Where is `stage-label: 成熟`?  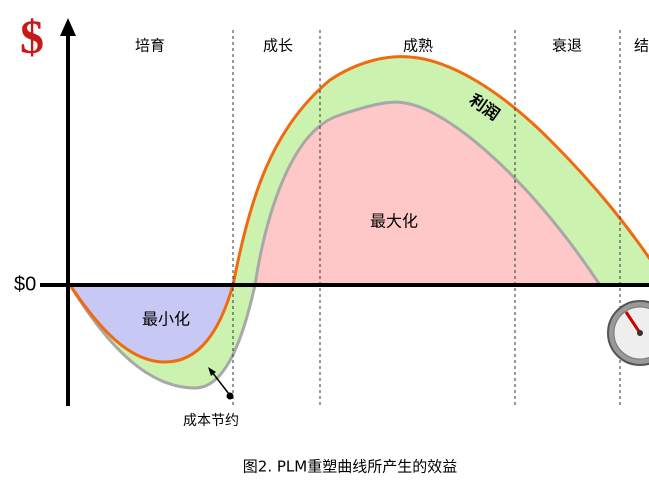 stage-label: 成熟 is located at coordinates (418, 46).